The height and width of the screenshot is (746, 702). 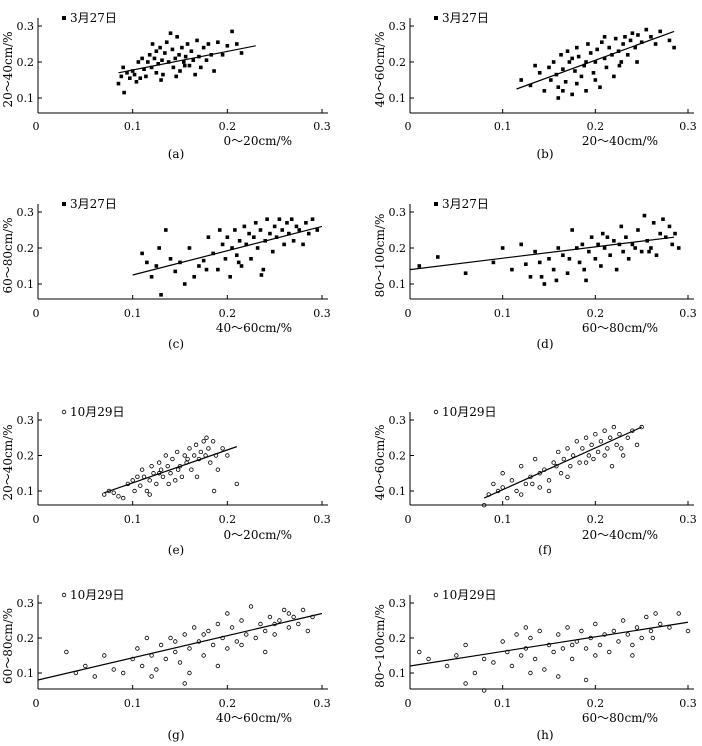 I want to click on panel-caption: (e), so click(x=176, y=550).